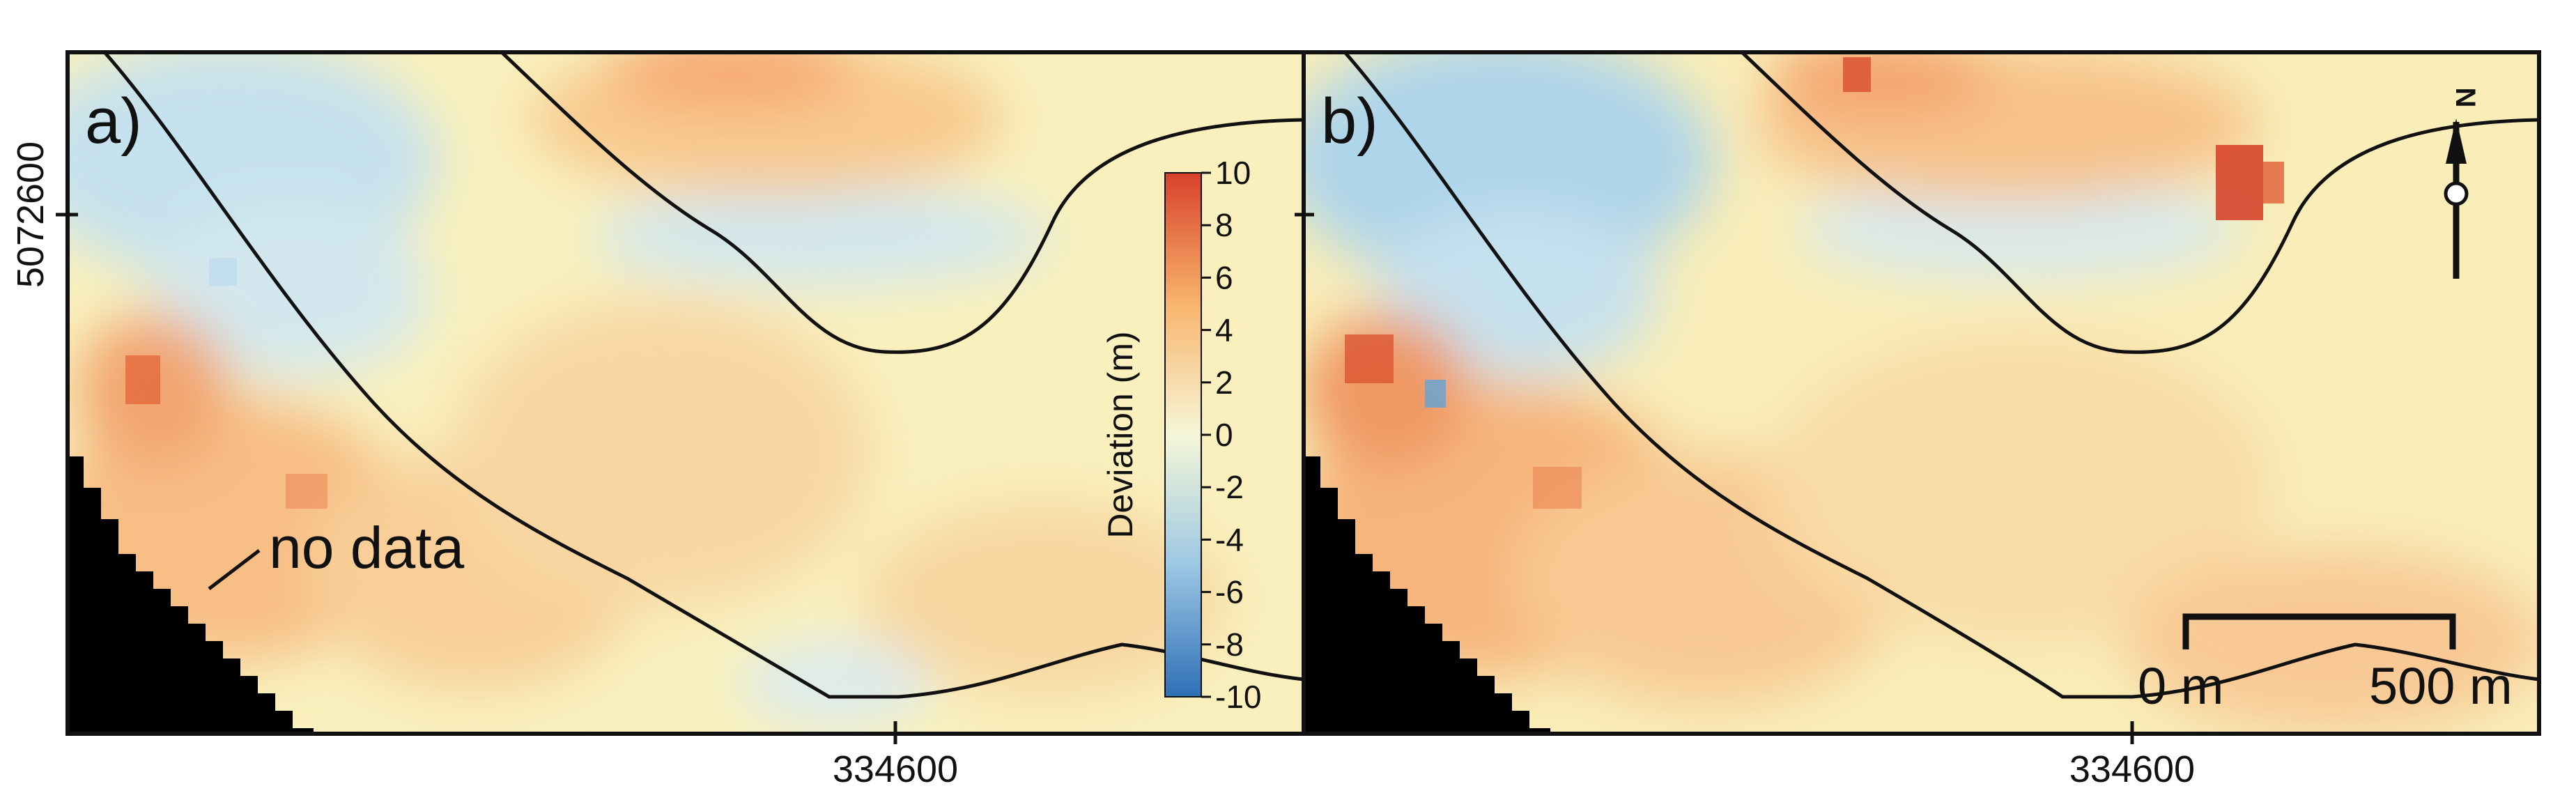 The width and height of the screenshot is (2576, 809). I want to click on colorbar-title: Deviation (m), so click(1120, 434).